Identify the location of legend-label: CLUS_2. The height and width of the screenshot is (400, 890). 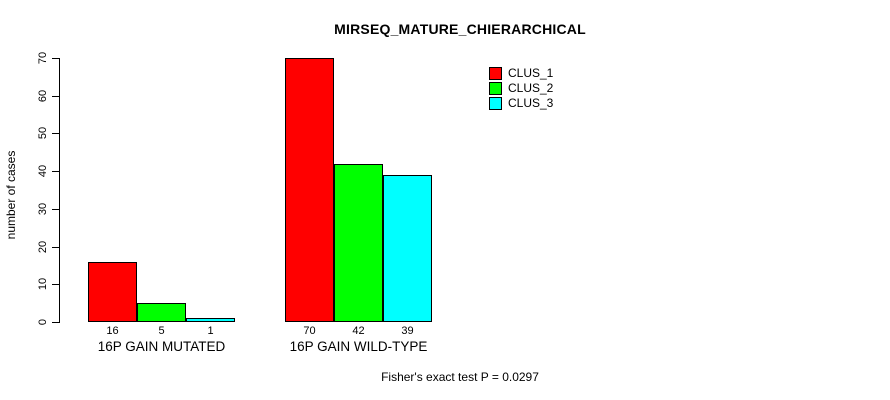
(531, 88).